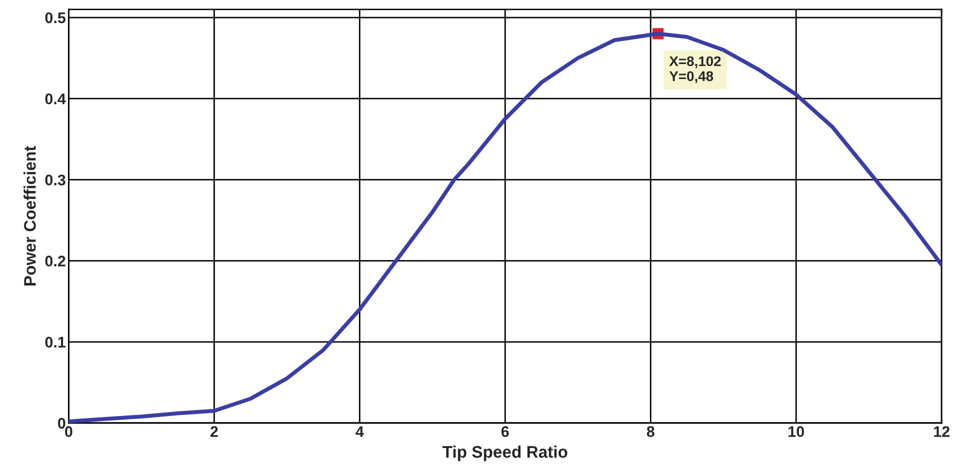  Describe the element at coordinates (360, 431) in the screenshot. I see `x-tick-label: 4` at that location.